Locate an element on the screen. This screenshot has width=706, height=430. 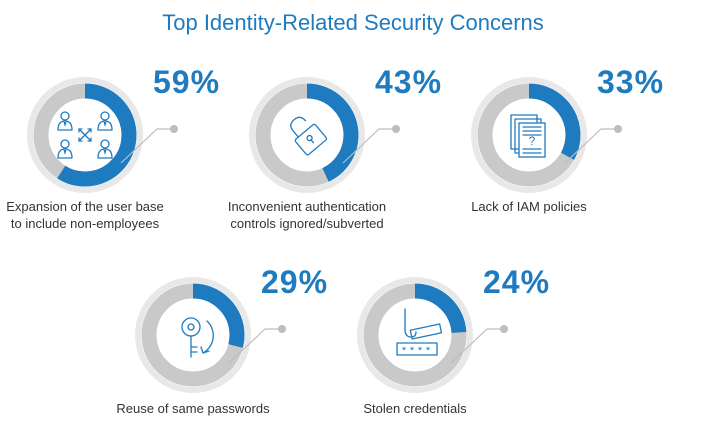
caption-line: Expansion of the user base is located at coordinates (85, 206).